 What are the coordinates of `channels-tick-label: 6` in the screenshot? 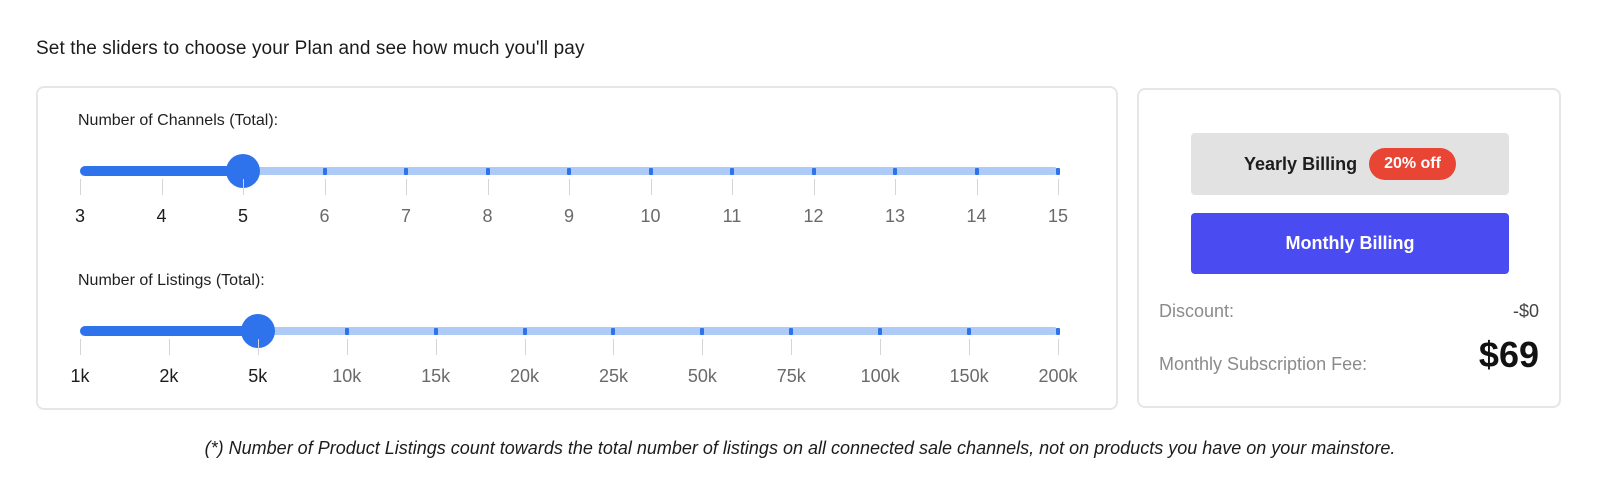 It's located at (324, 216).